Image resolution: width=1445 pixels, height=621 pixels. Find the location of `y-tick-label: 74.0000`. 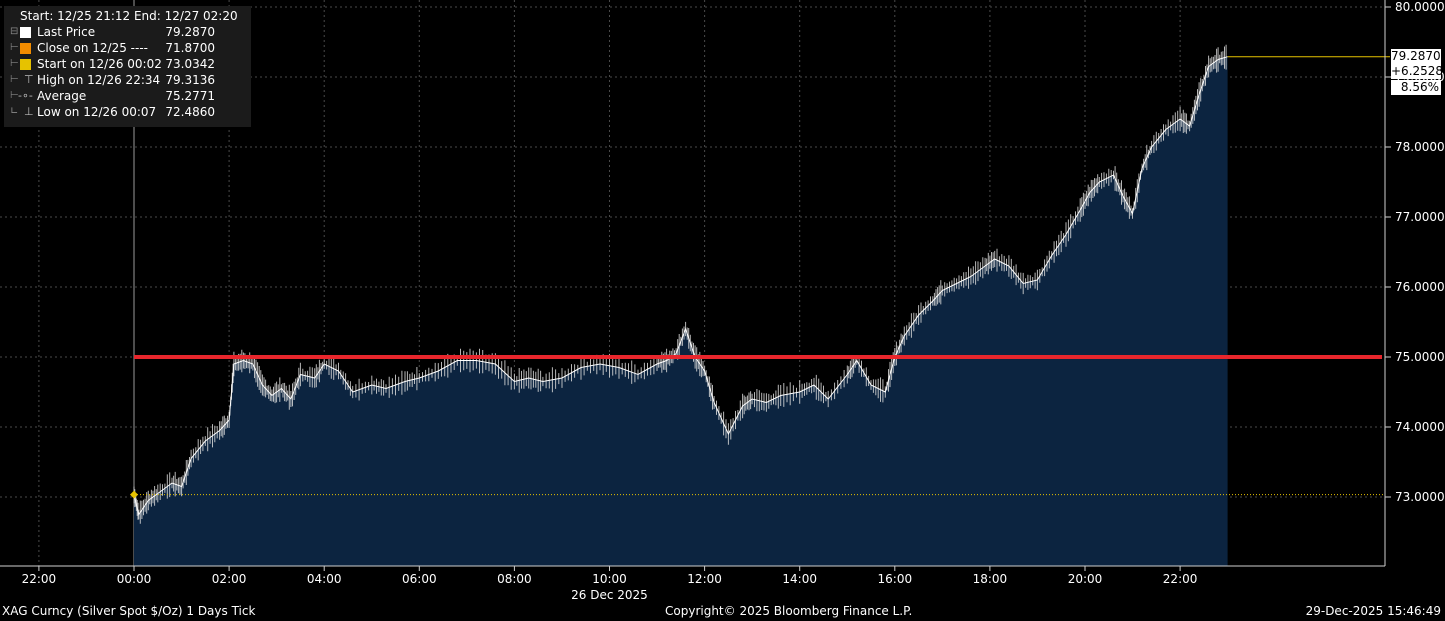

y-tick-label: 74.0000 is located at coordinates (1420, 427).